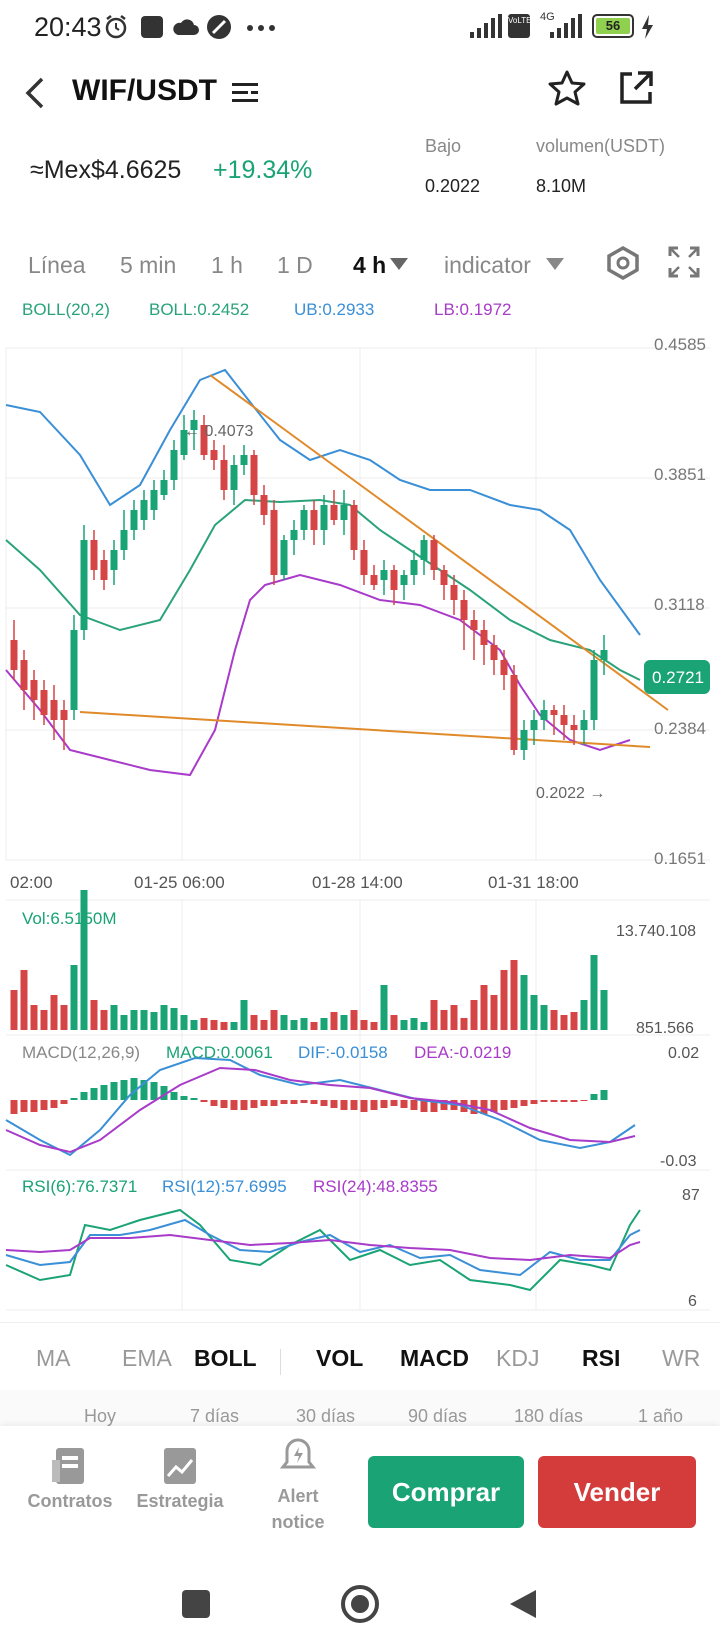  Describe the element at coordinates (35, 93) in the screenshot. I see `back-arrow-icon` at that location.